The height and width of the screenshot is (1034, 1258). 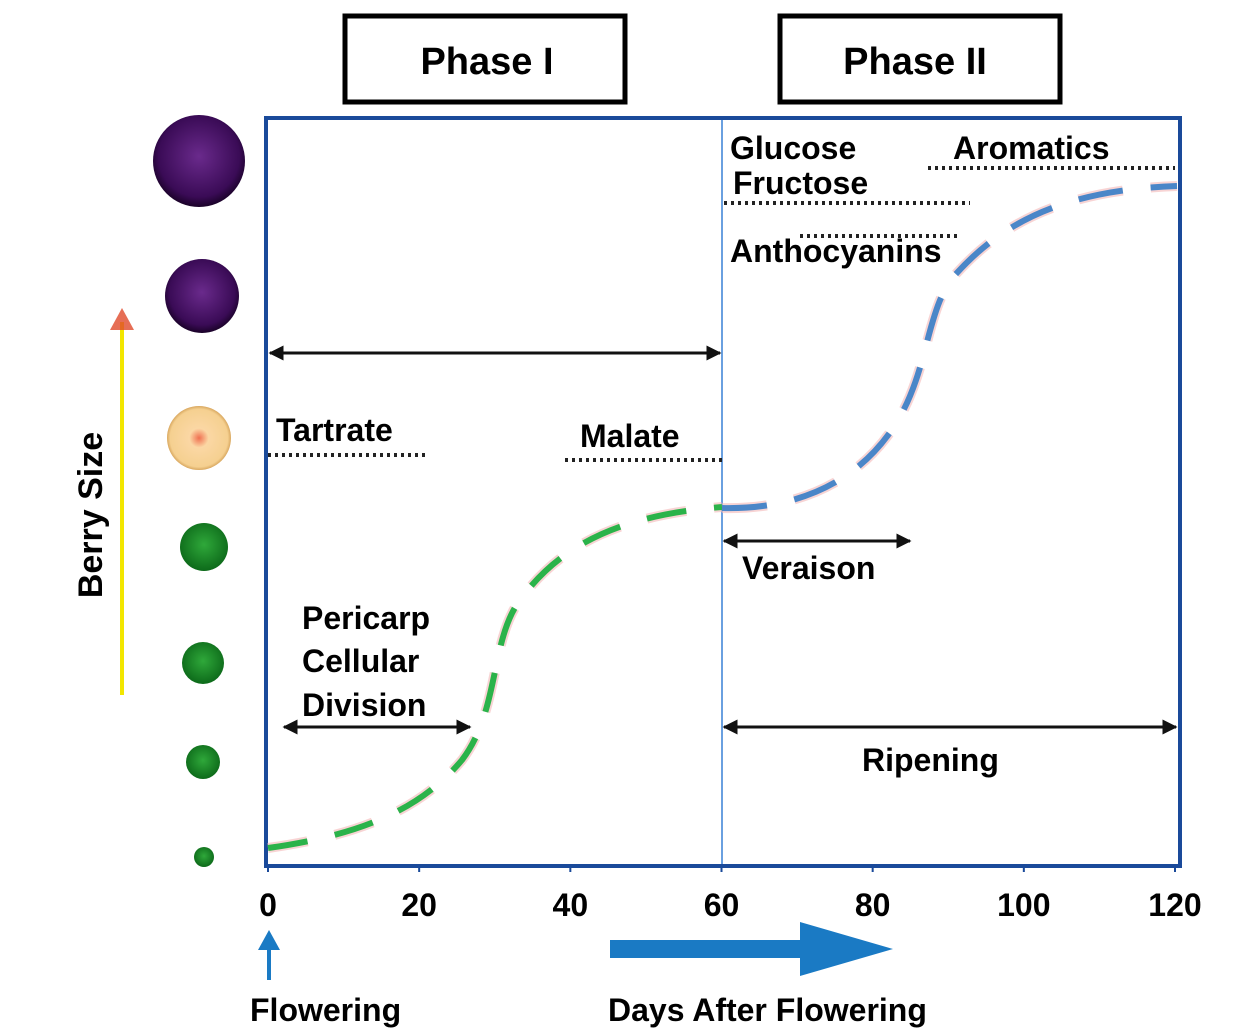 What do you see at coordinates (949, 347) in the screenshot?
I see `growth-curve-phase2` at bounding box center [949, 347].